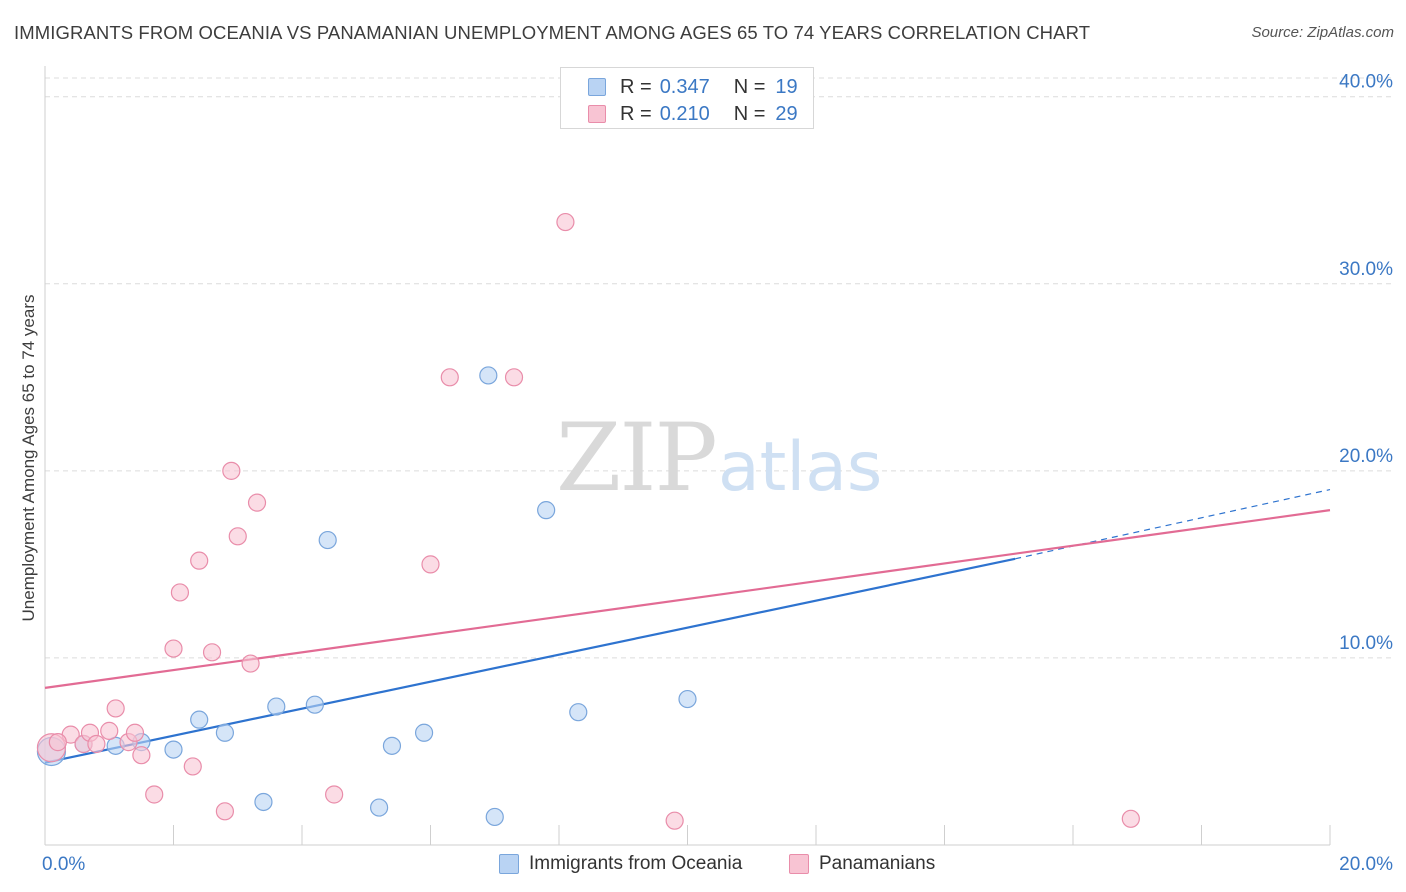 The image size is (1406, 892). What do you see at coordinates (1366, 456) in the screenshot?
I see `y-tick-label: 20.0%` at bounding box center [1366, 456].